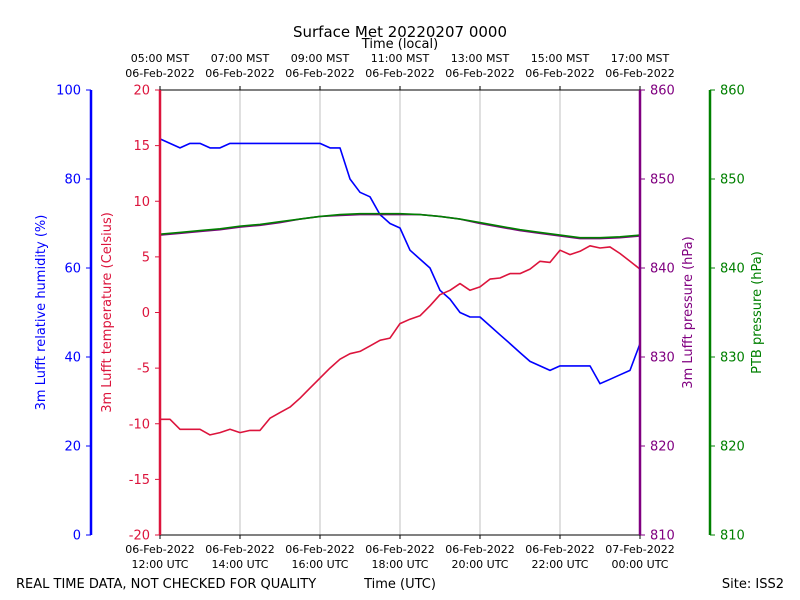  Describe the element at coordinates (732, 358) in the screenshot. I see `ptb-tick-label: 830` at that location.